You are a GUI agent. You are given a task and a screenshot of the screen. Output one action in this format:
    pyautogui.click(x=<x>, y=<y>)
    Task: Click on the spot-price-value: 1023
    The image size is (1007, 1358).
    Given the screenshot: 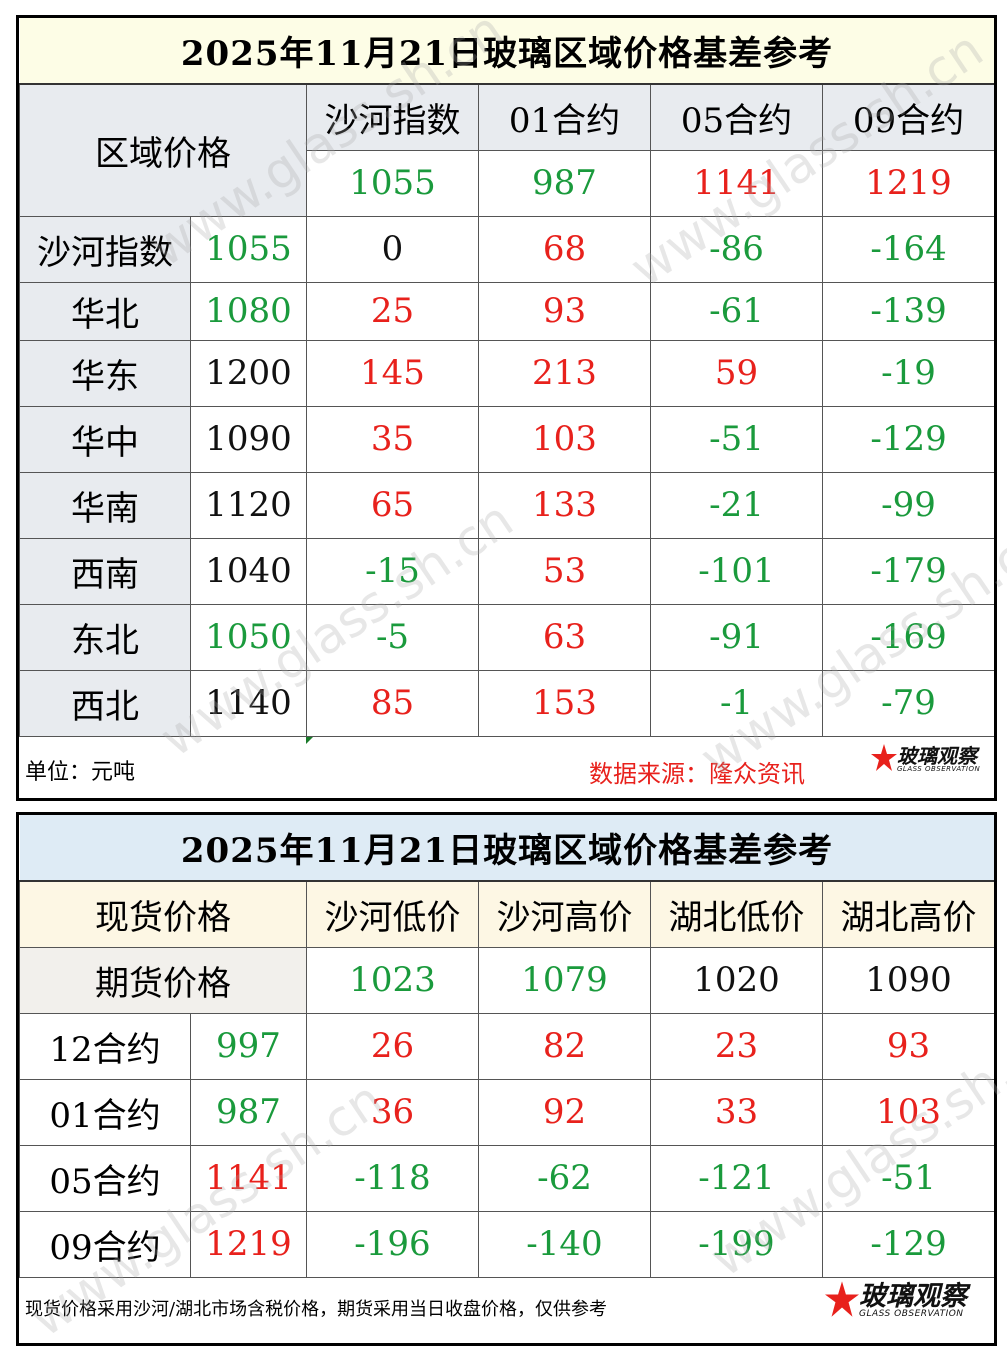 What is the action you would take?
    pyautogui.click(x=392, y=980)
    